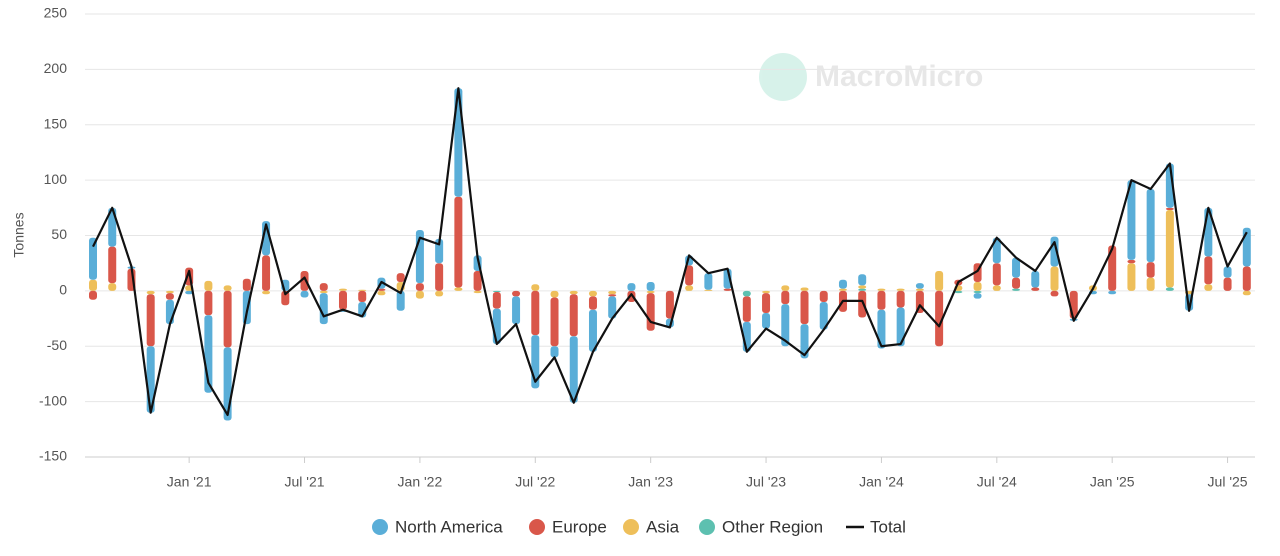 Image resolution: width=1280 pixels, height=556 pixels. I want to click on y-tick-label: -100, so click(53, 400).